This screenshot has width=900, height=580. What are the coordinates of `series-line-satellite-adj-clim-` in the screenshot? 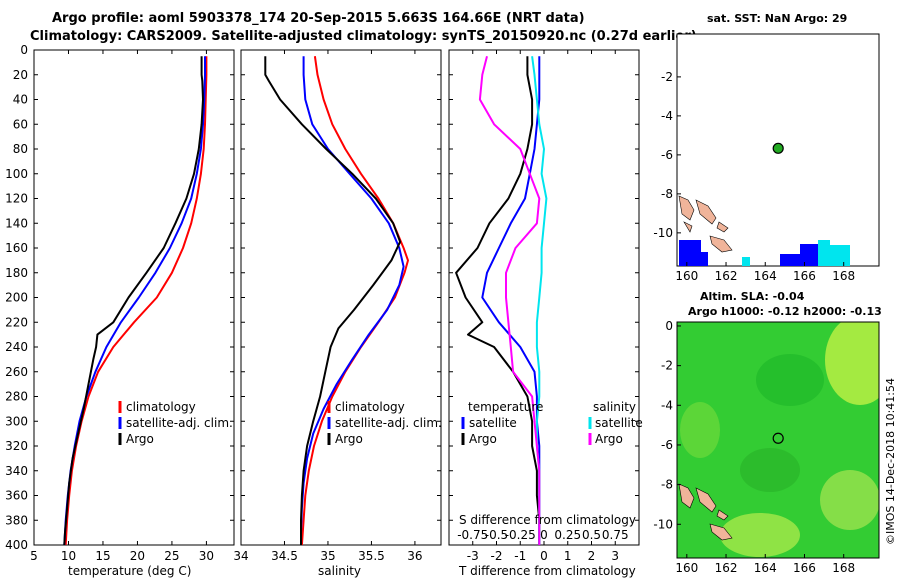 It's located at (352, 300).